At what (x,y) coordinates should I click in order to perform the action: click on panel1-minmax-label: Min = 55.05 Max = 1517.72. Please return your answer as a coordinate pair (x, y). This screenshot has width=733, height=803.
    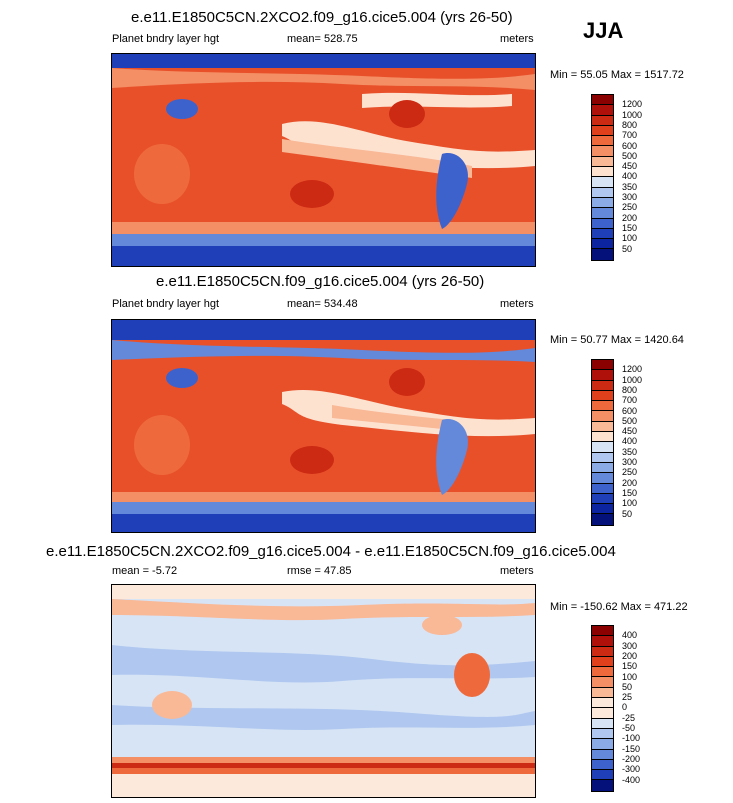
    Looking at the image, I should click on (617, 75).